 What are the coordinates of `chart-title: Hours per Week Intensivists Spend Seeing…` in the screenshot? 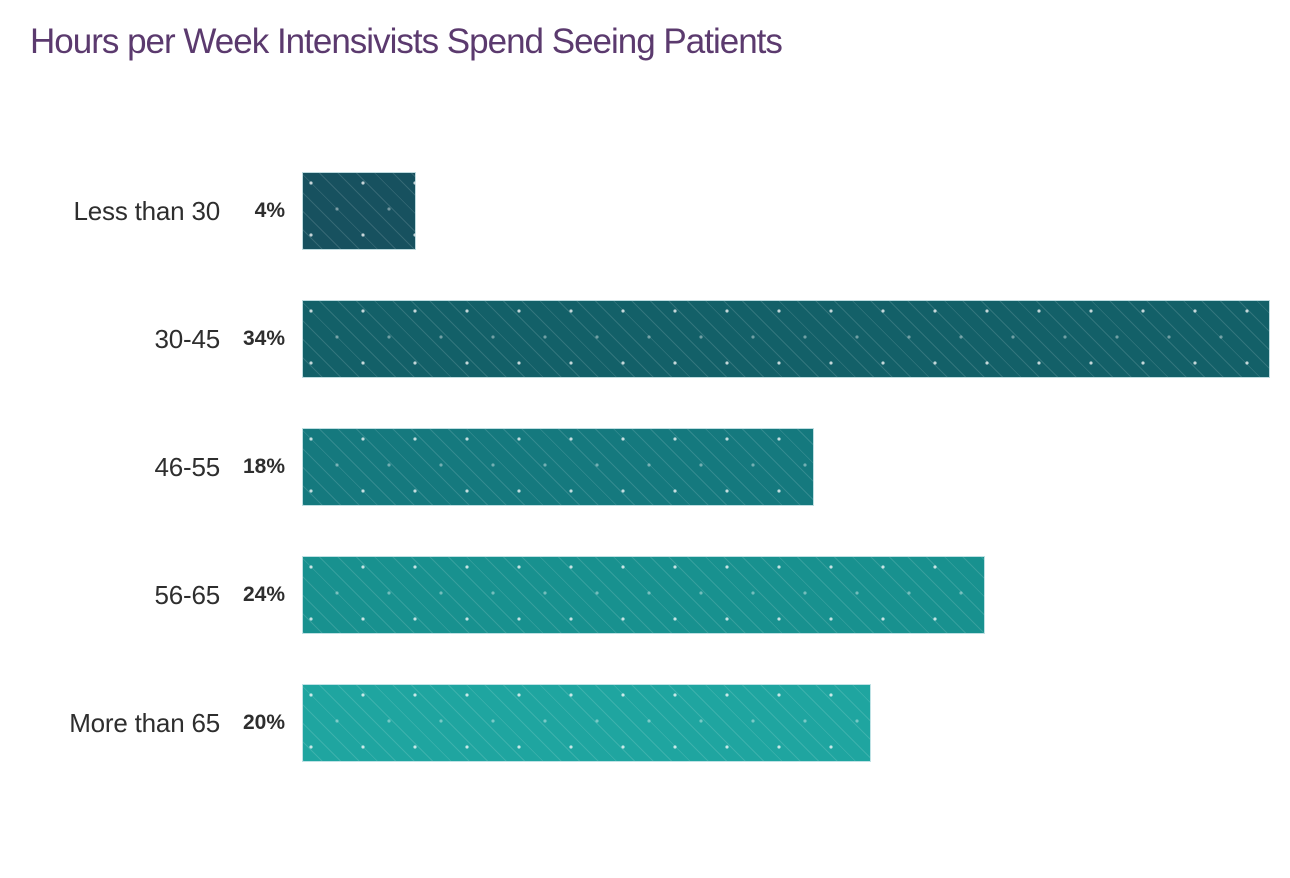 It's located at (406, 41).